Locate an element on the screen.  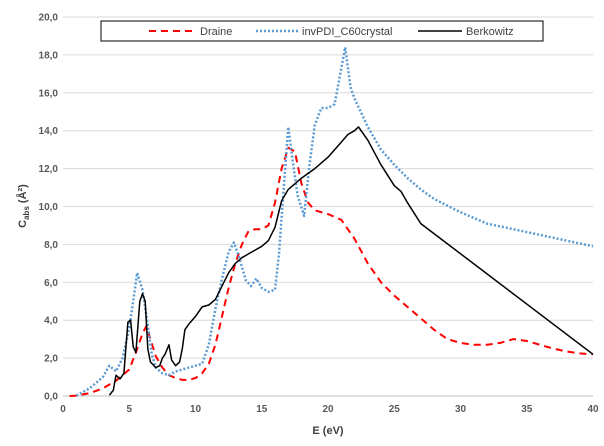
y-tick-label: 10,0 is located at coordinates (49, 207).